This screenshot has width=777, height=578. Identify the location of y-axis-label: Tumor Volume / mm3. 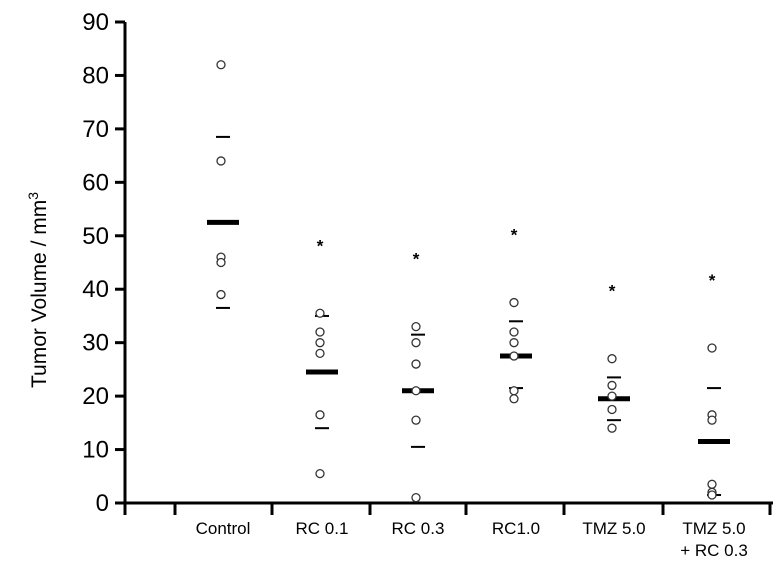
(38, 290).